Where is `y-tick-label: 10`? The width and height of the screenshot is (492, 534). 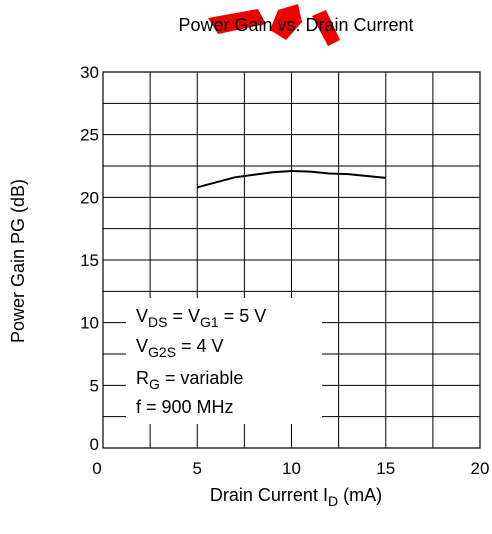
y-tick-label: 10 is located at coordinates (89, 323).